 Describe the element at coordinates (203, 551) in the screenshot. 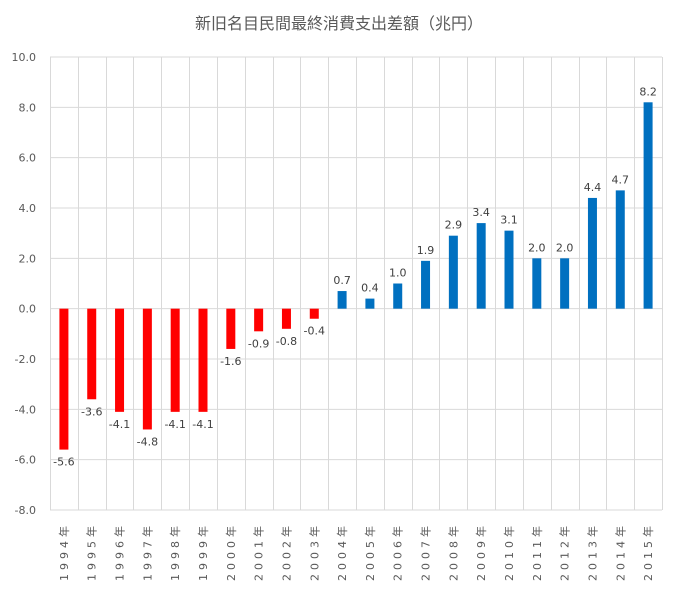

I see `x-tick-label: 1999年` at that location.